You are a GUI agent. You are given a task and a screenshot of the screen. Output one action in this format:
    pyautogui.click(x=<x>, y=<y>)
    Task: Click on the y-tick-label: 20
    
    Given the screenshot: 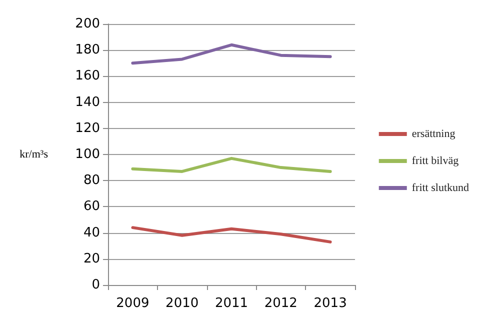 What is the action you would take?
    pyautogui.click(x=91, y=258)
    